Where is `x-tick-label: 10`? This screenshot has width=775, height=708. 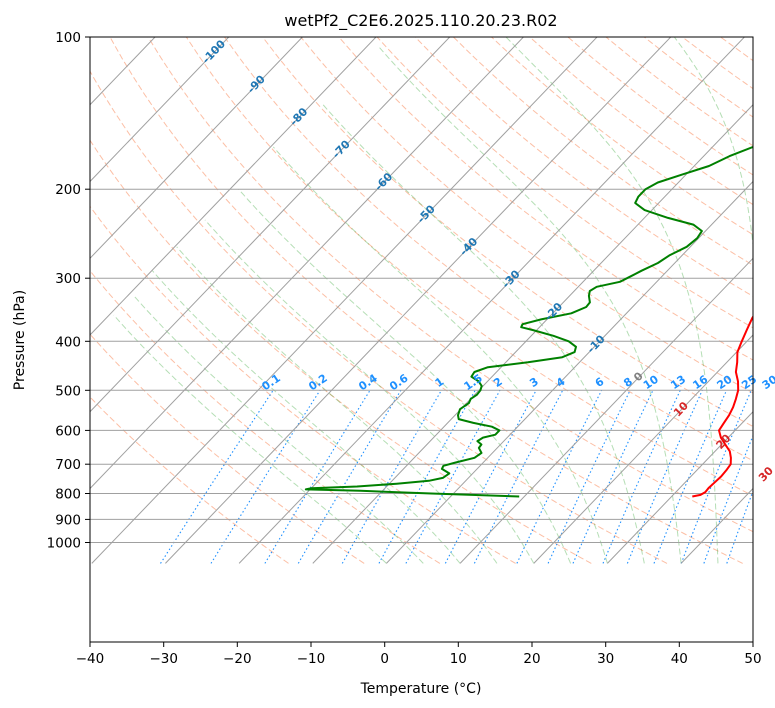 x-tick-label: 10 is located at coordinates (458, 659).